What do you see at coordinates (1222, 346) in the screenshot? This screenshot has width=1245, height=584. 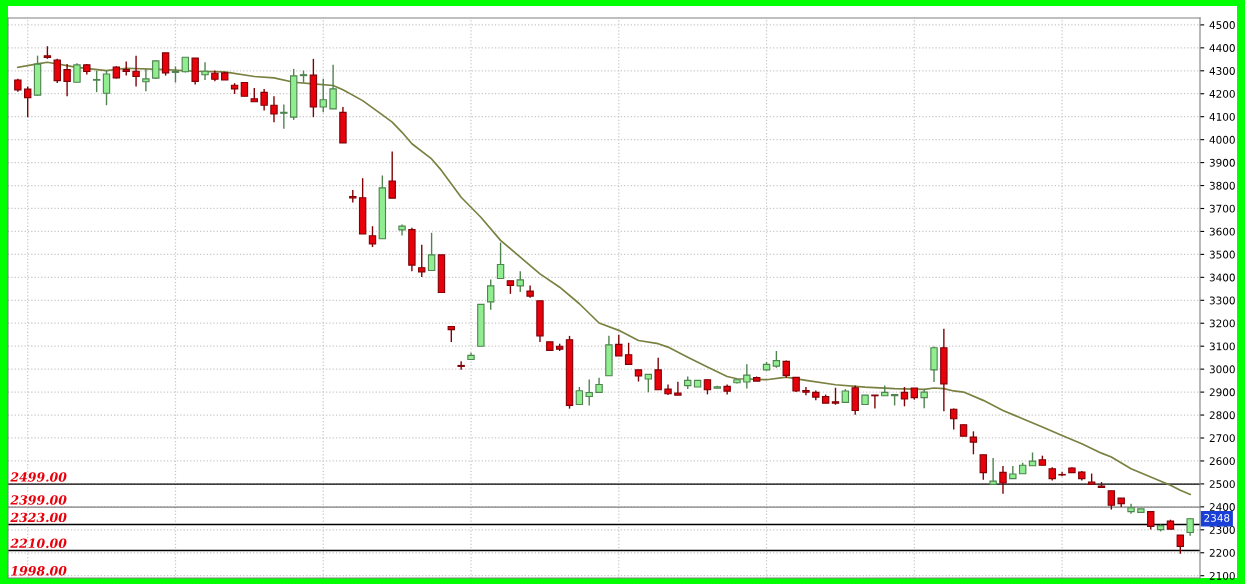 I see `y-tick-label: 3100` at bounding box center [1222, 346].